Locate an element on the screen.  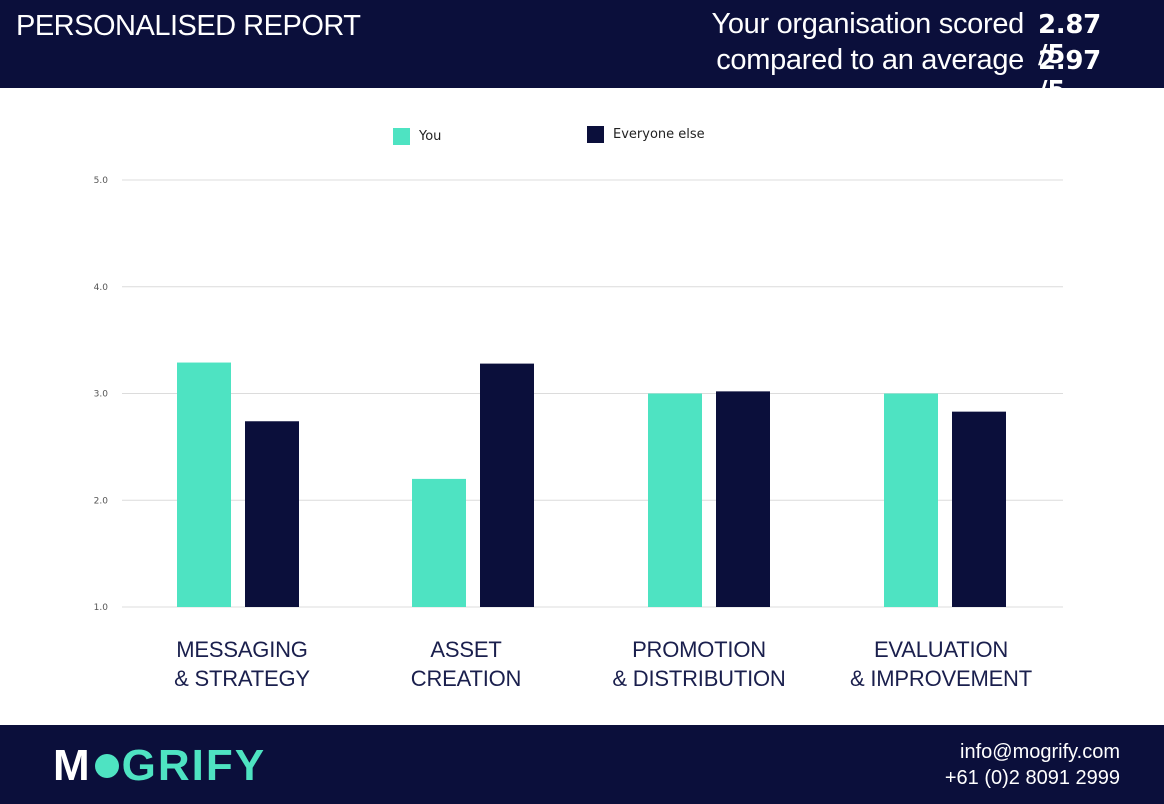
contact-email: info@mogrify.com is located at coordinates (1040, 752).